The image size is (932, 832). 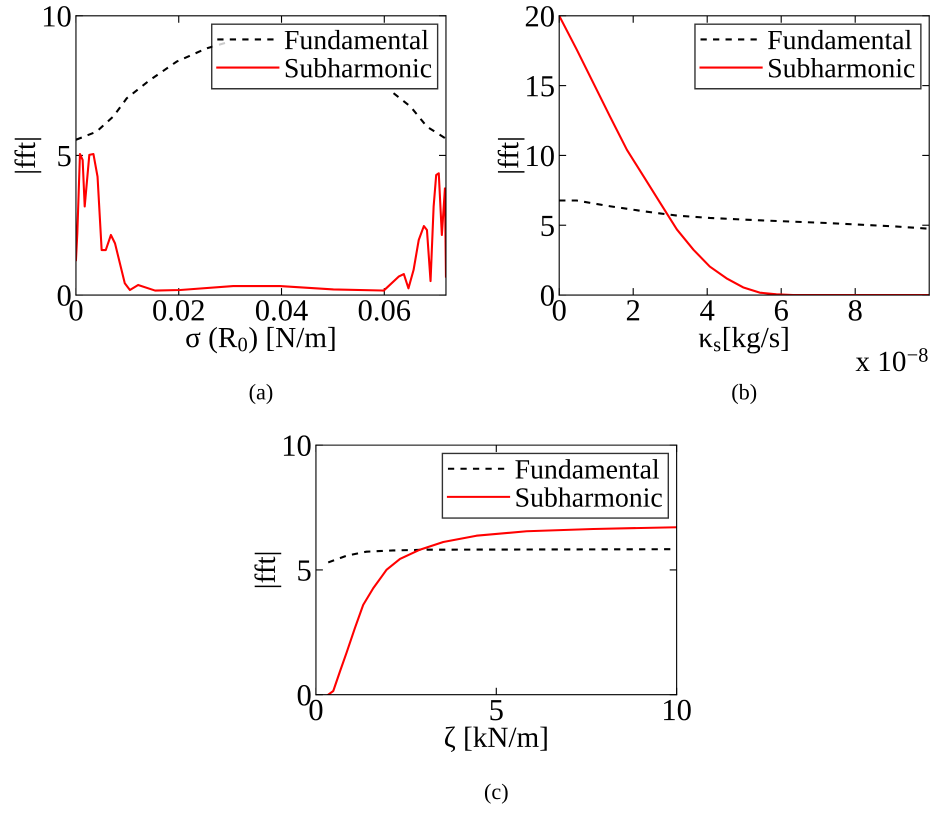 I want to click on x-tick-label: 2, so click(x=633, y=310).